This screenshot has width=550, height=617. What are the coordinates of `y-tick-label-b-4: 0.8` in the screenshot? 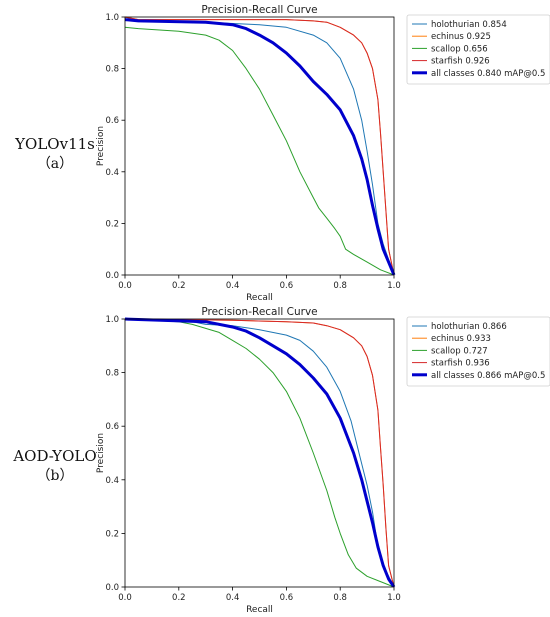 It's located at (112, 374).